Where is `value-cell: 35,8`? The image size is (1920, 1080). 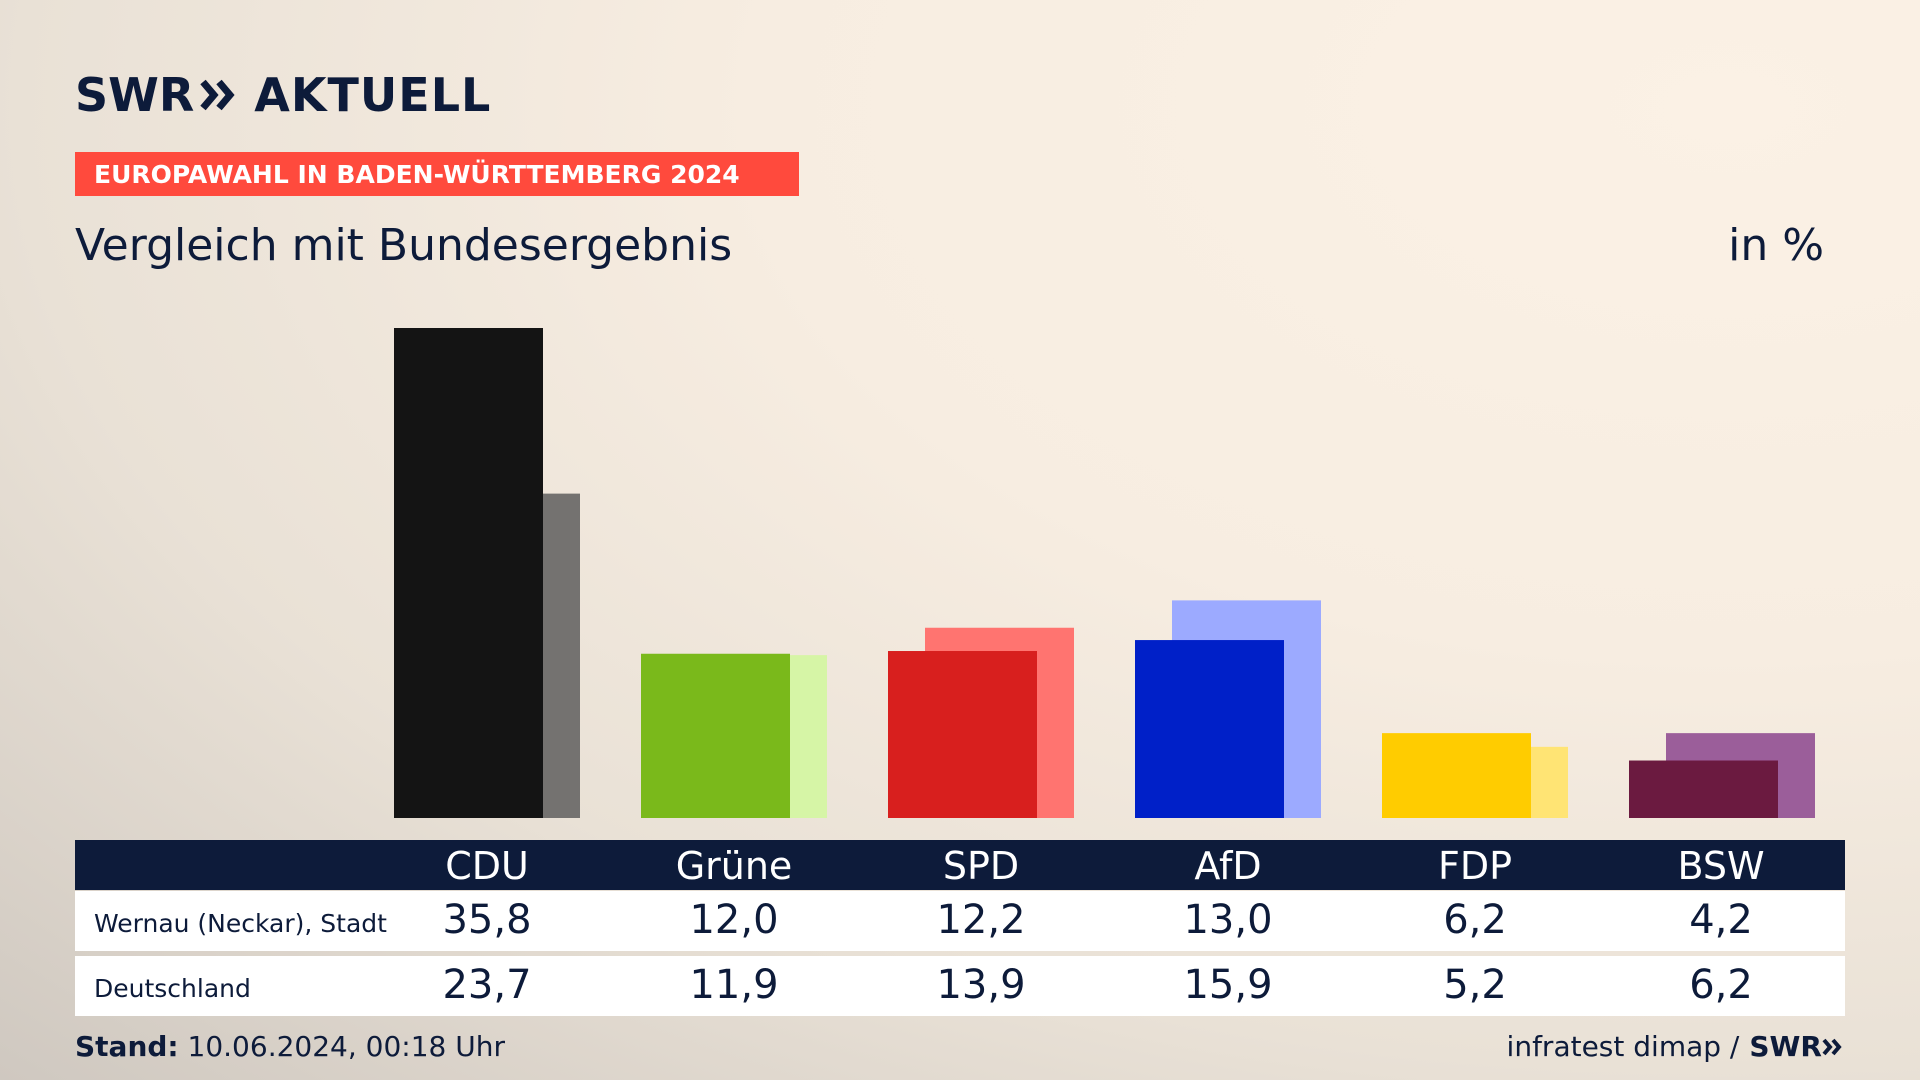 value-cell: 35,8 is located at coordinates (487, 920).